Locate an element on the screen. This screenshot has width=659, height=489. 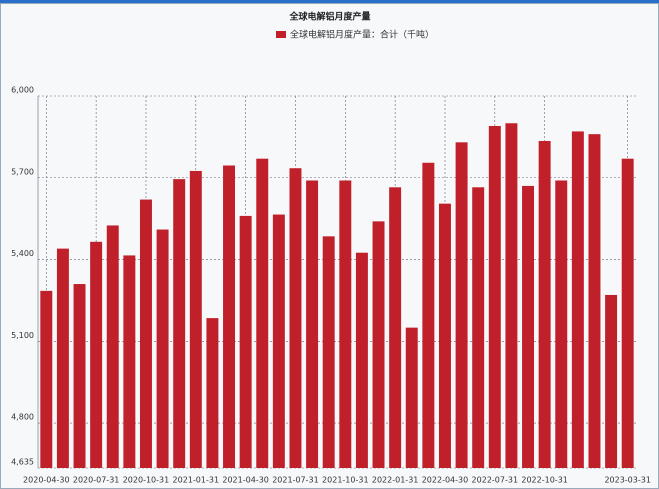
y-tick-label: 5,400 is located at coordinates (22, 253).